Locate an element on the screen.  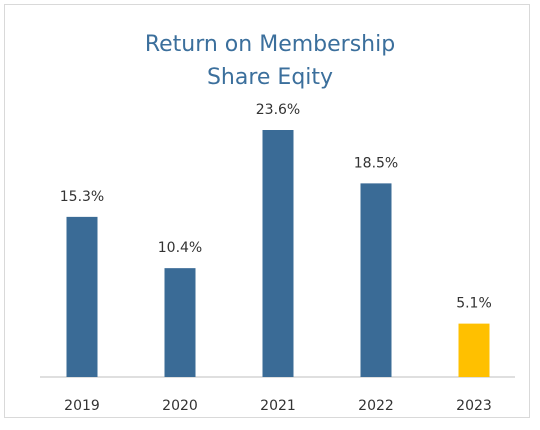
x-tick-label: 2021 is located at coordinates (278, 406).